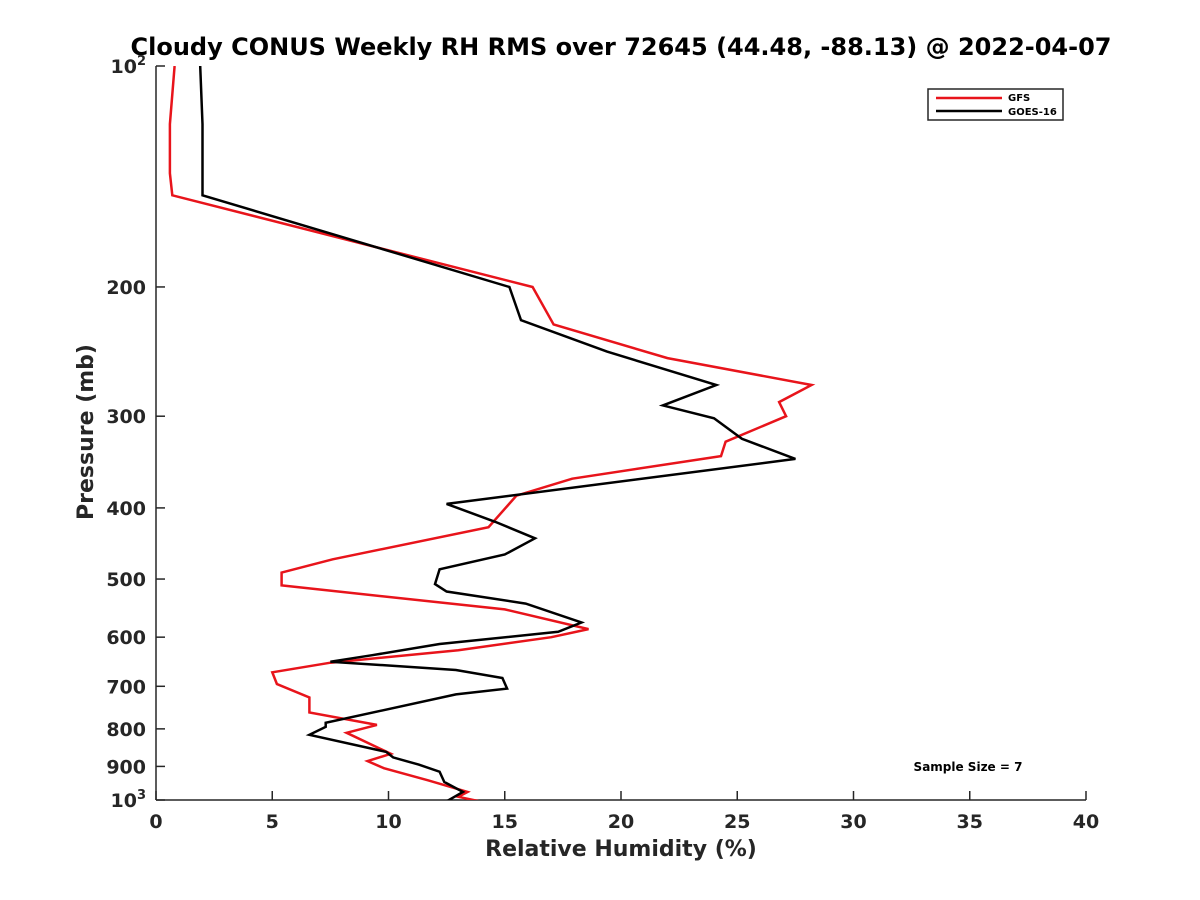  I want to click on y-tick-label: 10², so click(129, 66).